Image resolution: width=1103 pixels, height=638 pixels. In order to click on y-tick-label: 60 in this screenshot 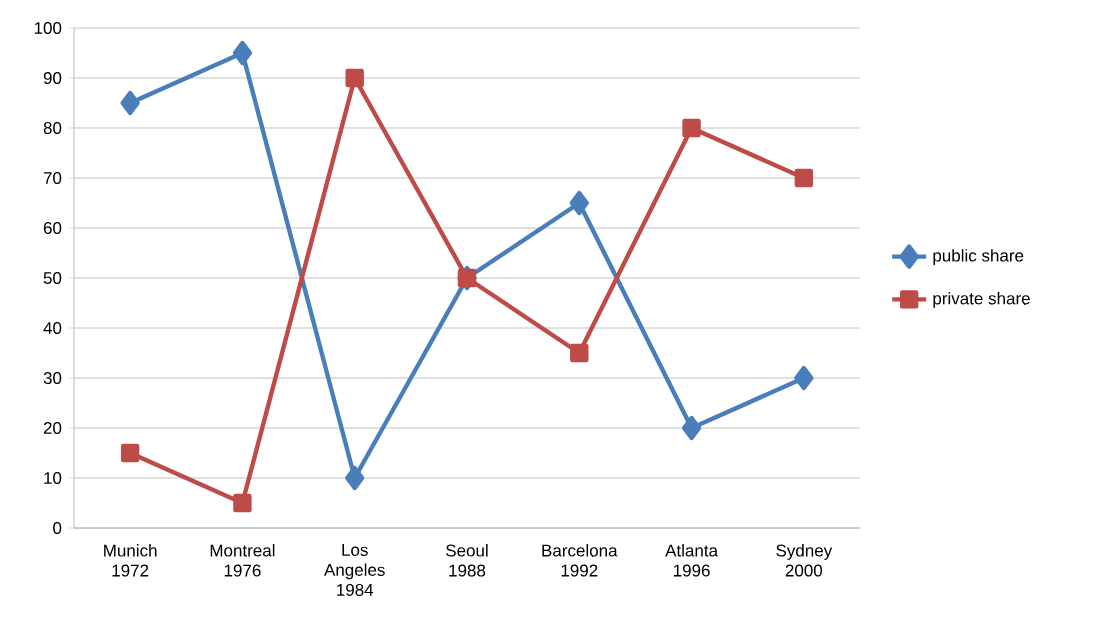, I will do `click(52, 228)`.